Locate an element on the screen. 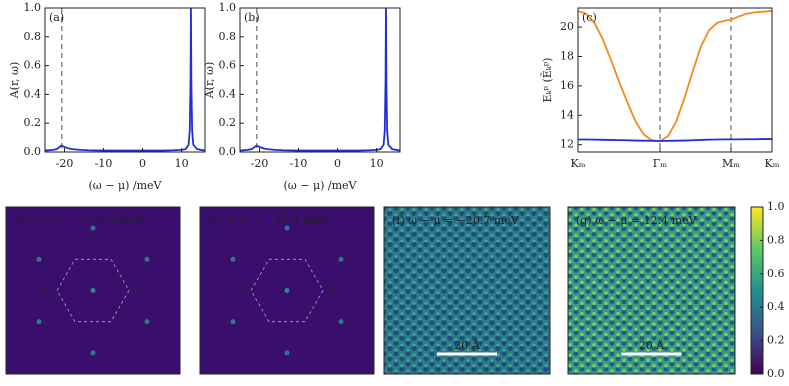  y-axis-label: Eₖᵖ (Ẽₖᵖ) is located at coordinates (547, 80).